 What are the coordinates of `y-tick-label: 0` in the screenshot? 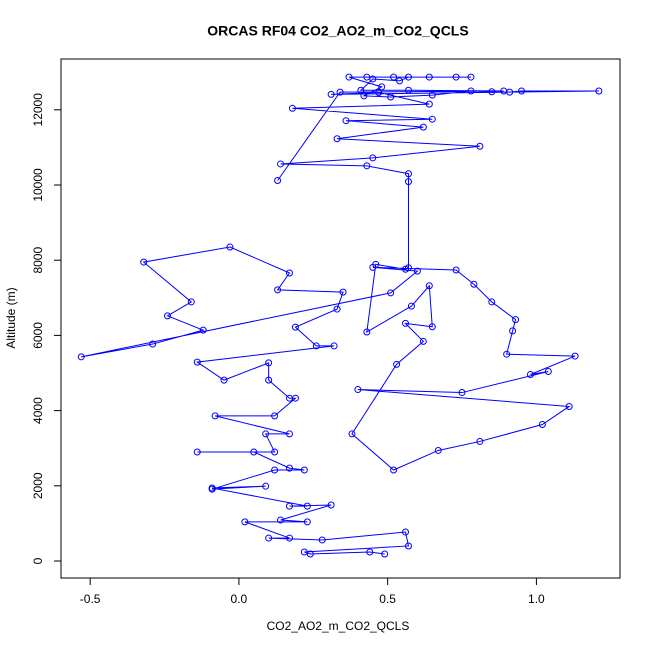 It's located at (38, 560).